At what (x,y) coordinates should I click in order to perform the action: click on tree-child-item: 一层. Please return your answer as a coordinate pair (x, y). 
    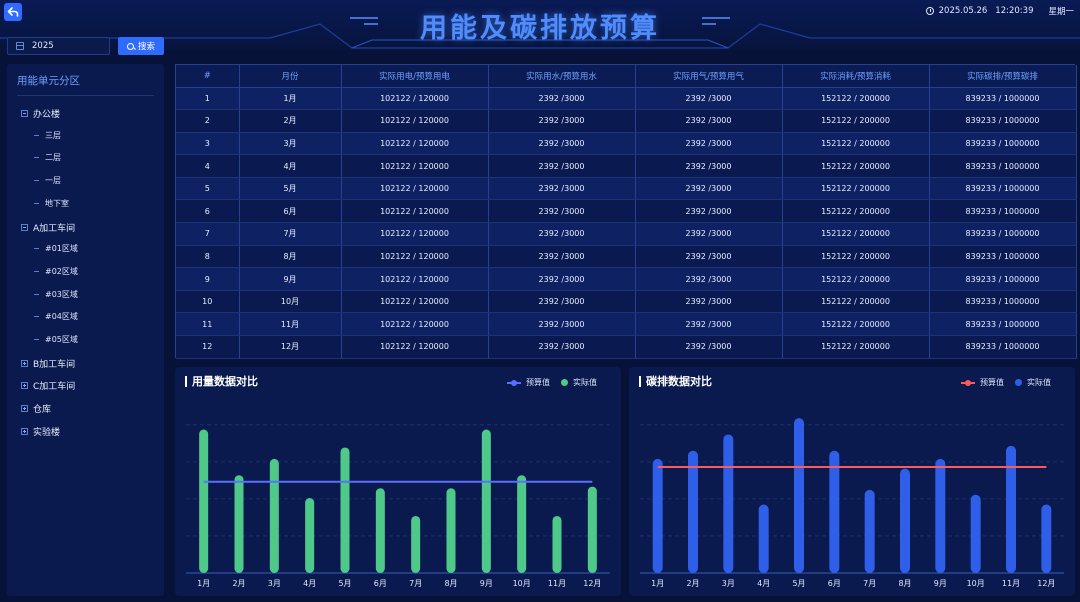
    Looking at the image, I should click on (47, 180).